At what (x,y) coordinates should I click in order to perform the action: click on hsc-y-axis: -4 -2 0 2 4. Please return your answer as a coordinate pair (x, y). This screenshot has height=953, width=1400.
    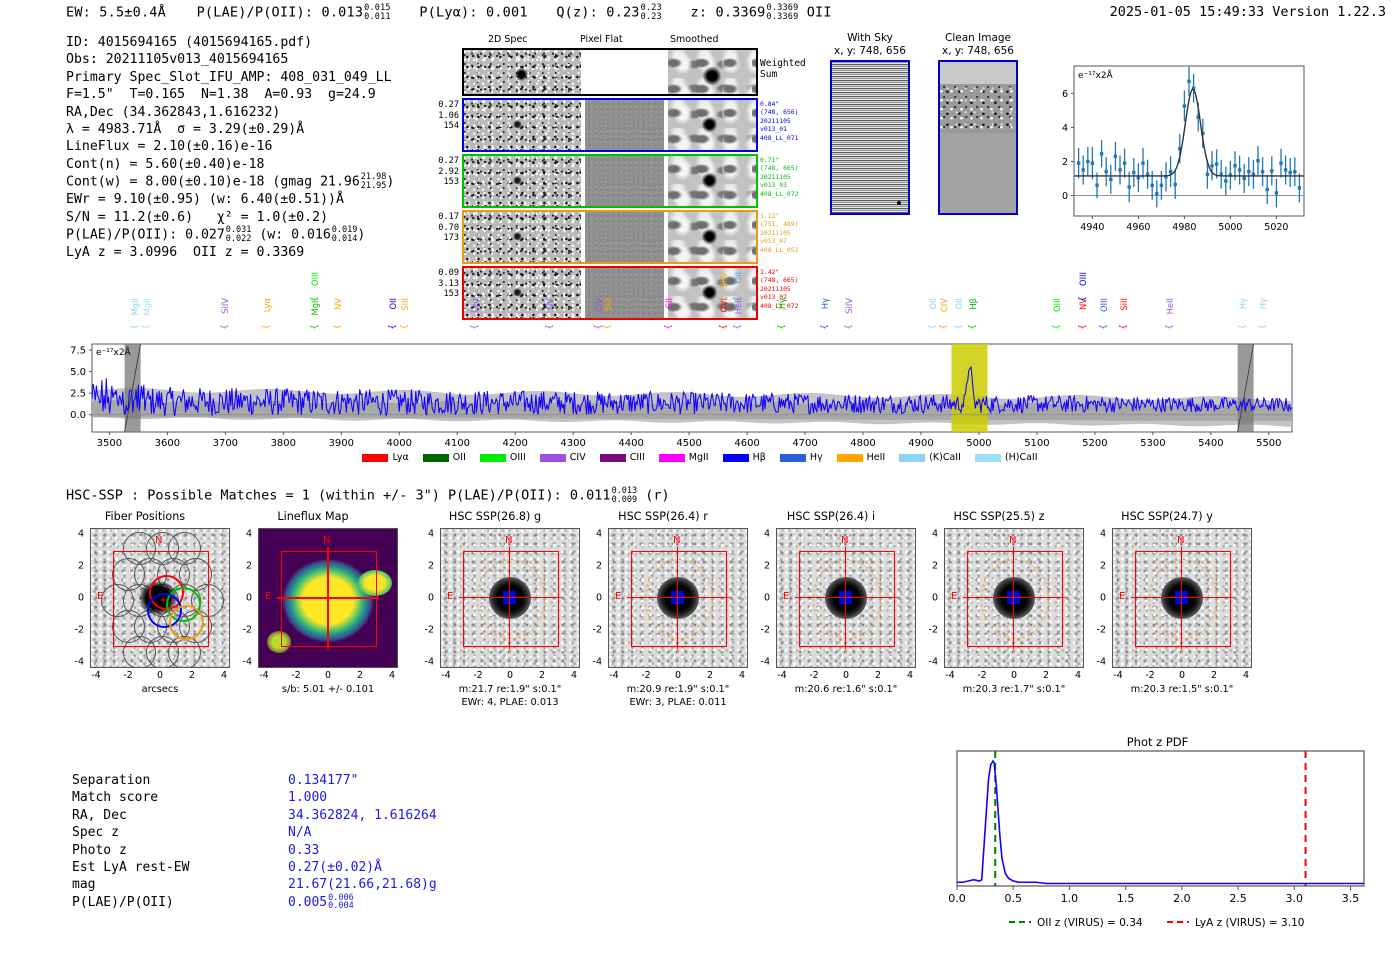
    Looking at the image, I should click on (242, 598).